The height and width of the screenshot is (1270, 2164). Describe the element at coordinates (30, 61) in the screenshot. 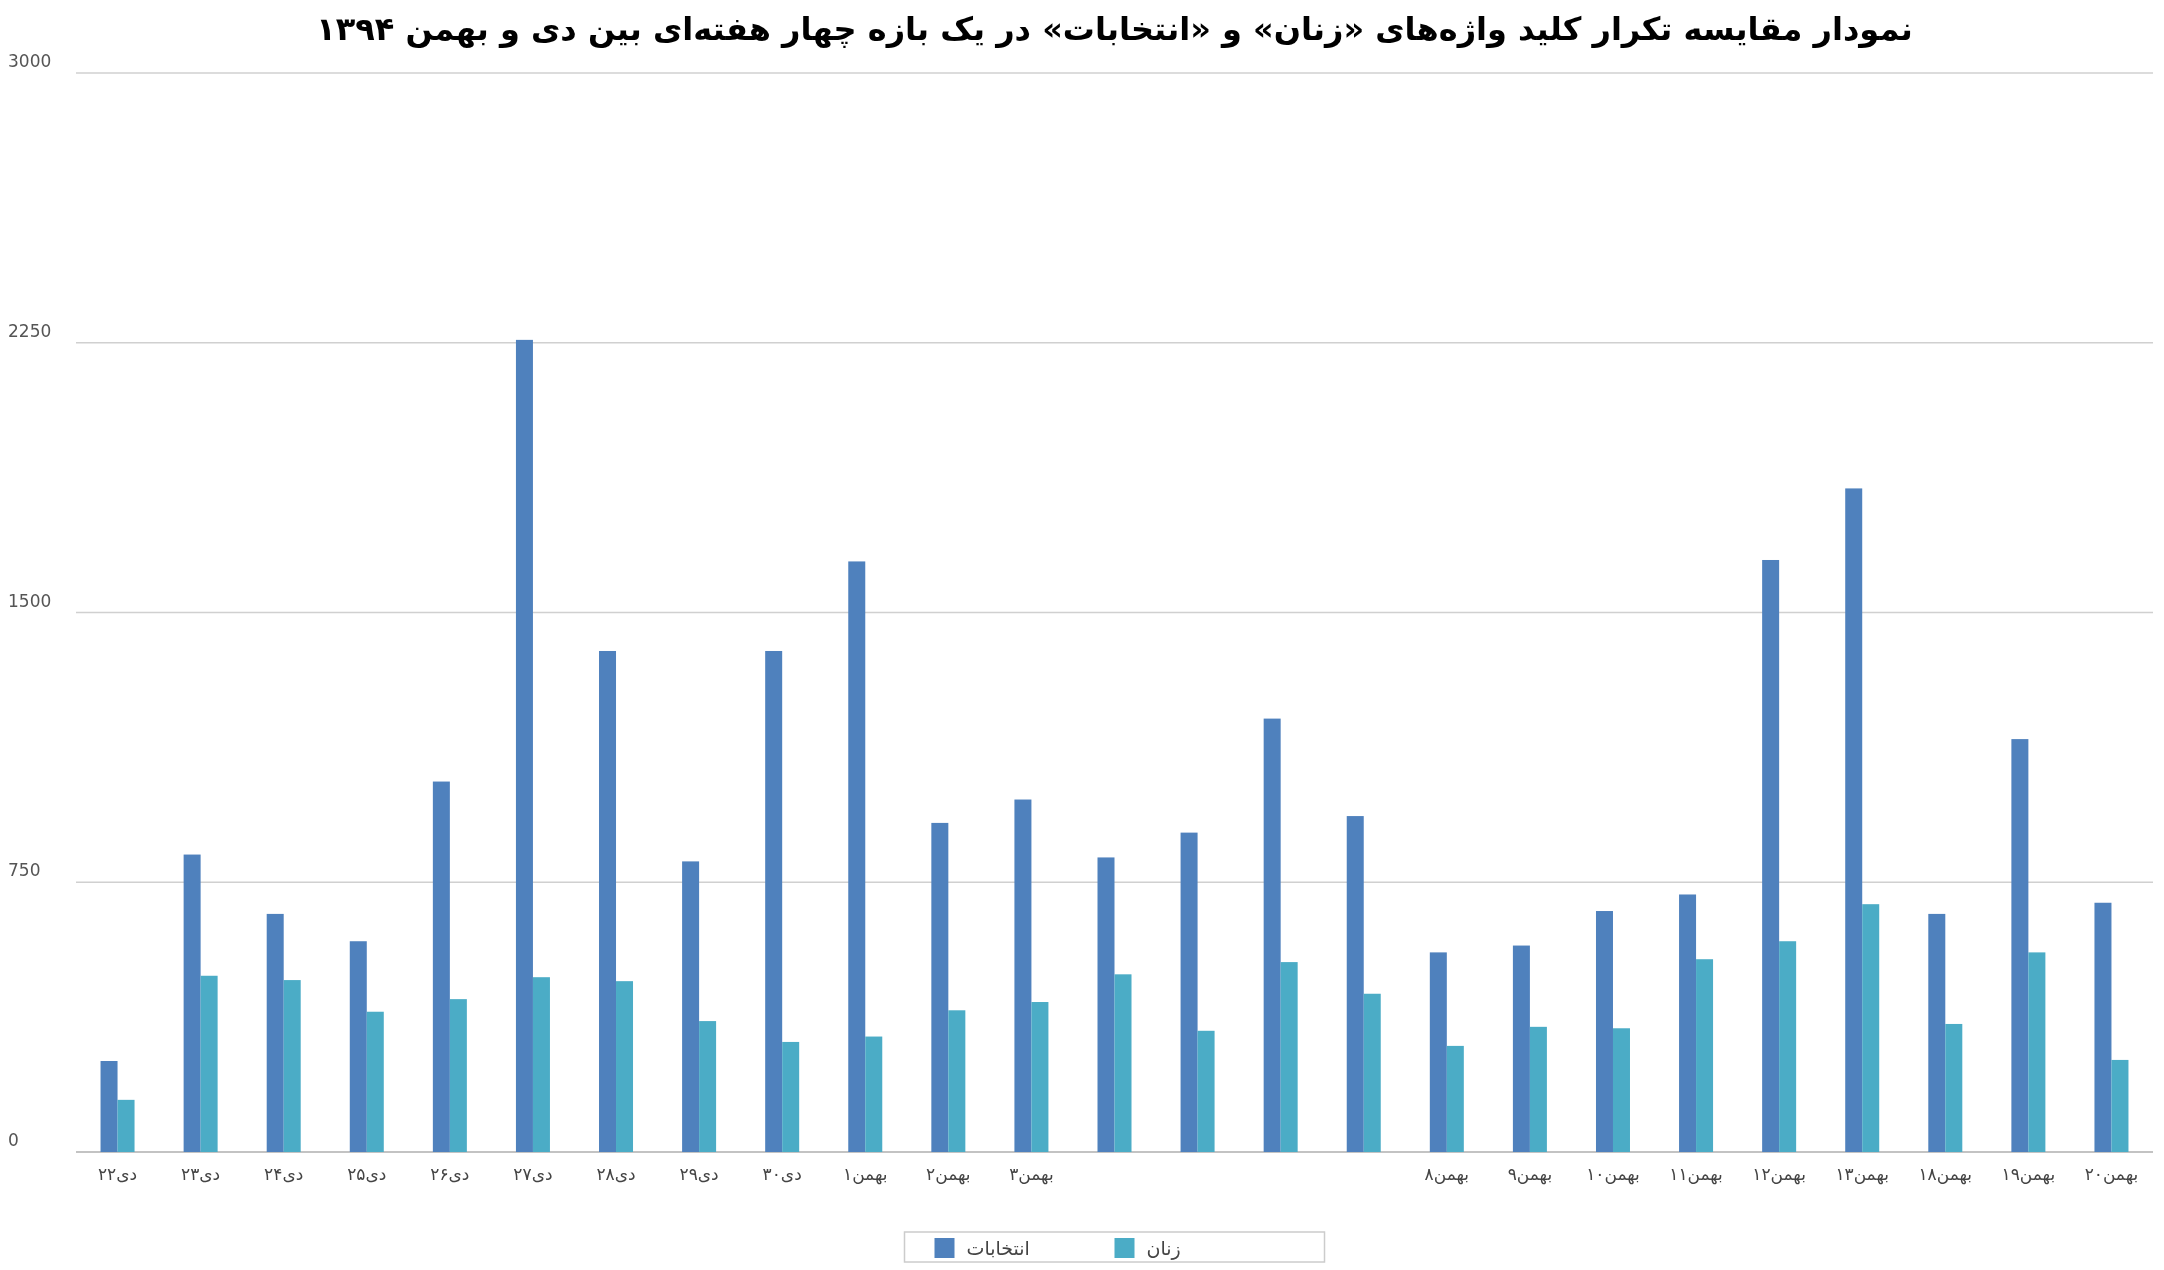

I see `y-tick-label: 3000` at that location.